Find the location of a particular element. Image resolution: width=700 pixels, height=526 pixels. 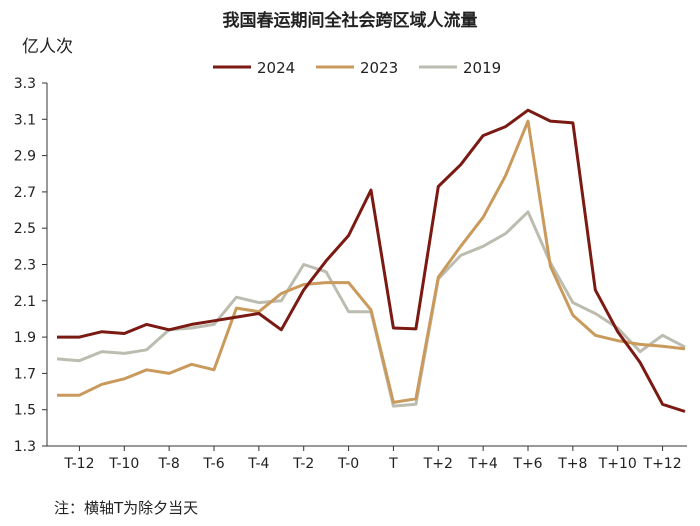

y-tick-label: 2.7 is located at coordinates (25, 193).